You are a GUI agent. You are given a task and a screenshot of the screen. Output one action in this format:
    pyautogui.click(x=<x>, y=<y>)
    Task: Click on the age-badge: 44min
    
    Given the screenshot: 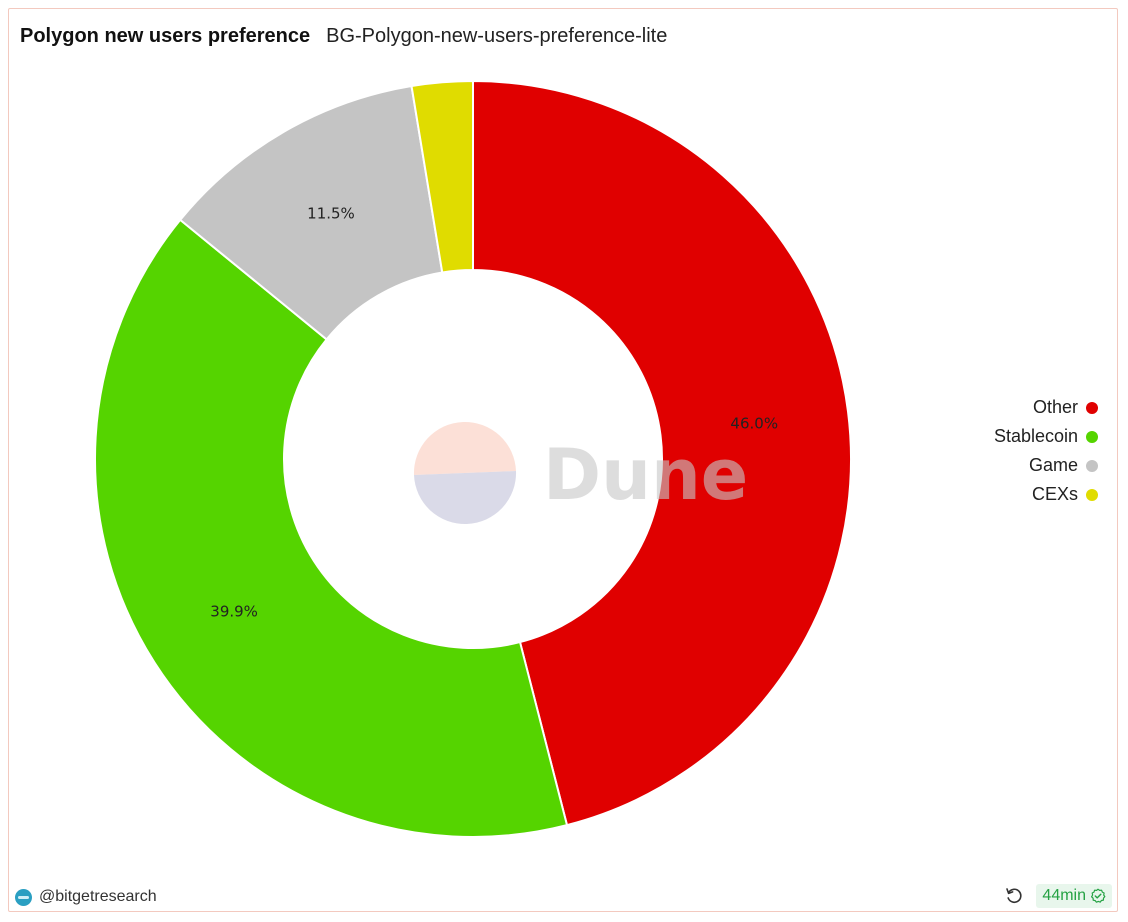 What is the action you would take?
    pyautogui.click(x=1074, y=896)
    